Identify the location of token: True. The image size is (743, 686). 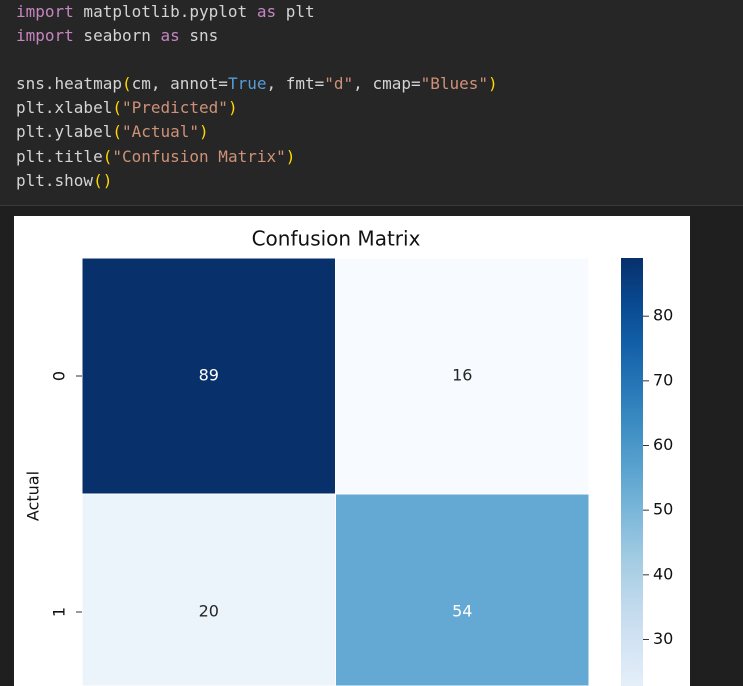
(247, 83).